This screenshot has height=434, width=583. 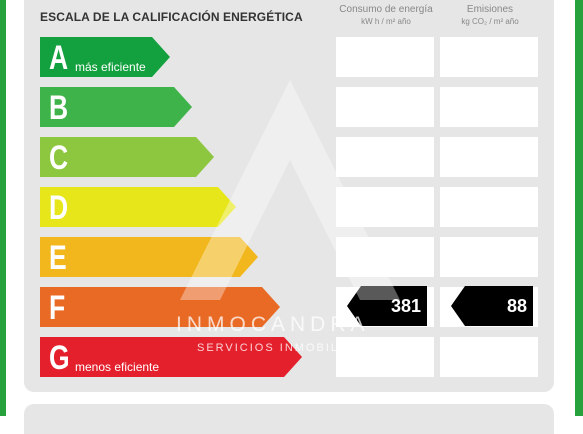 What do you see at coordinates (273, 324) in the screenshot?
I see `watermark-name: INMOCANDRA` at bounding box center [273, 324].